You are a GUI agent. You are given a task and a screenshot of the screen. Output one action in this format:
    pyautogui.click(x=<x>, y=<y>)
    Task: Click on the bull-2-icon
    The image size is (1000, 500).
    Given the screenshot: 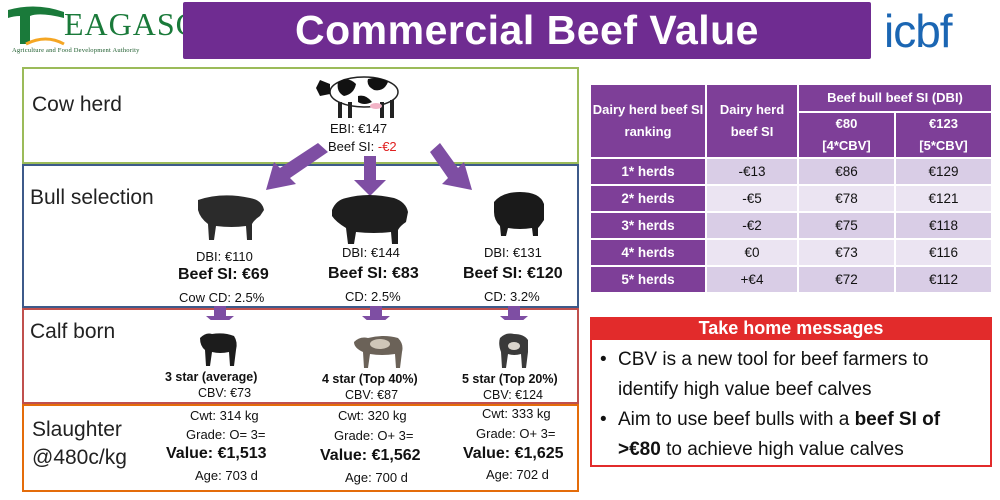 What is the action you would take?
    pyautogui.click(x=370, y=219)
    